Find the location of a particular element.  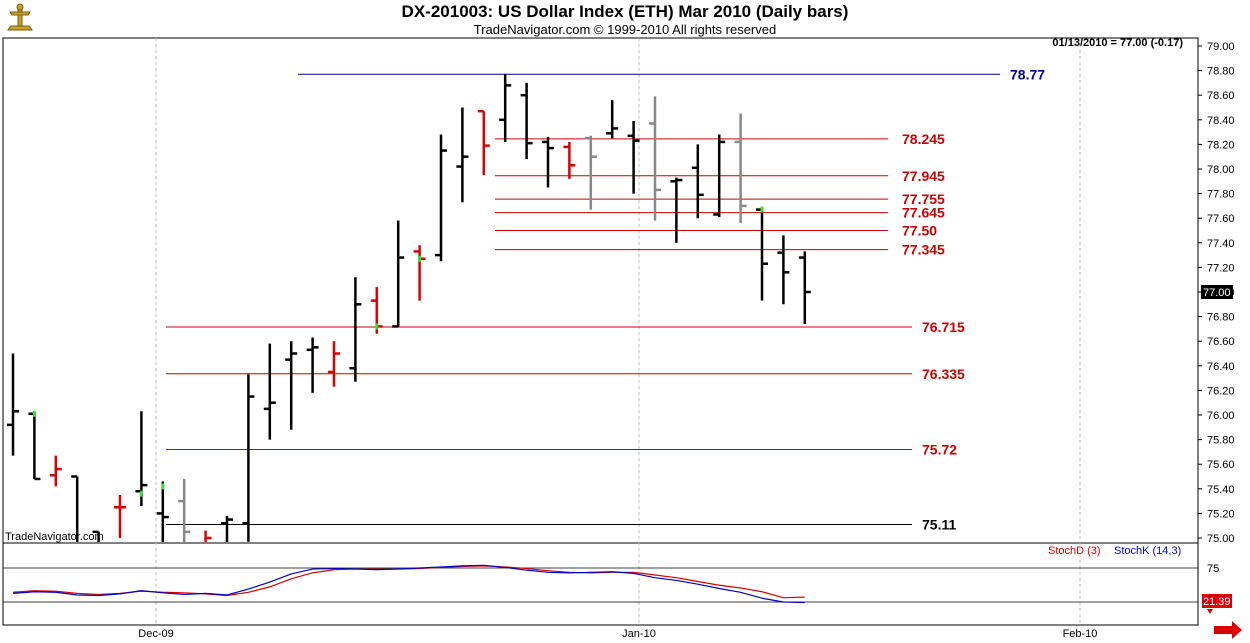

price-tick-label: 78.80 is located at coordinates (1221, 72).